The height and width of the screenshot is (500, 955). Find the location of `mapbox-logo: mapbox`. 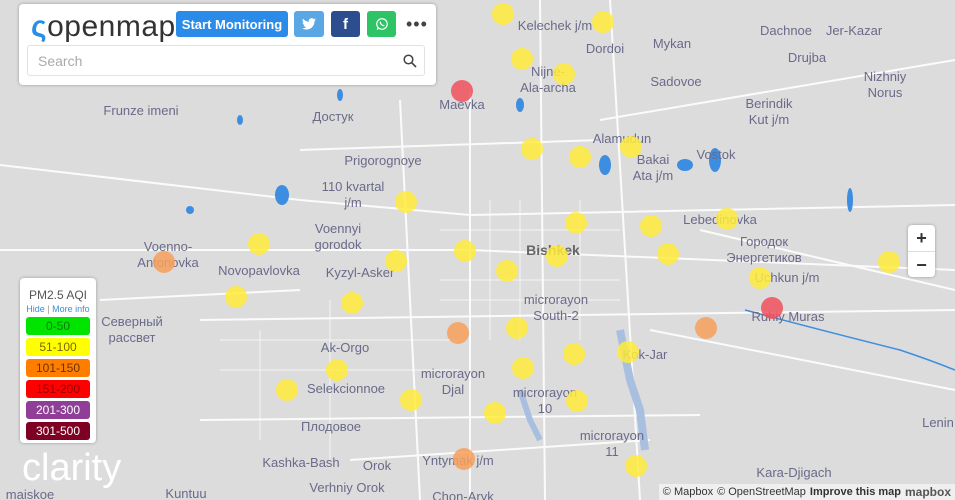

mapbox-logo: mapbox is located at coordinates (927, 492).